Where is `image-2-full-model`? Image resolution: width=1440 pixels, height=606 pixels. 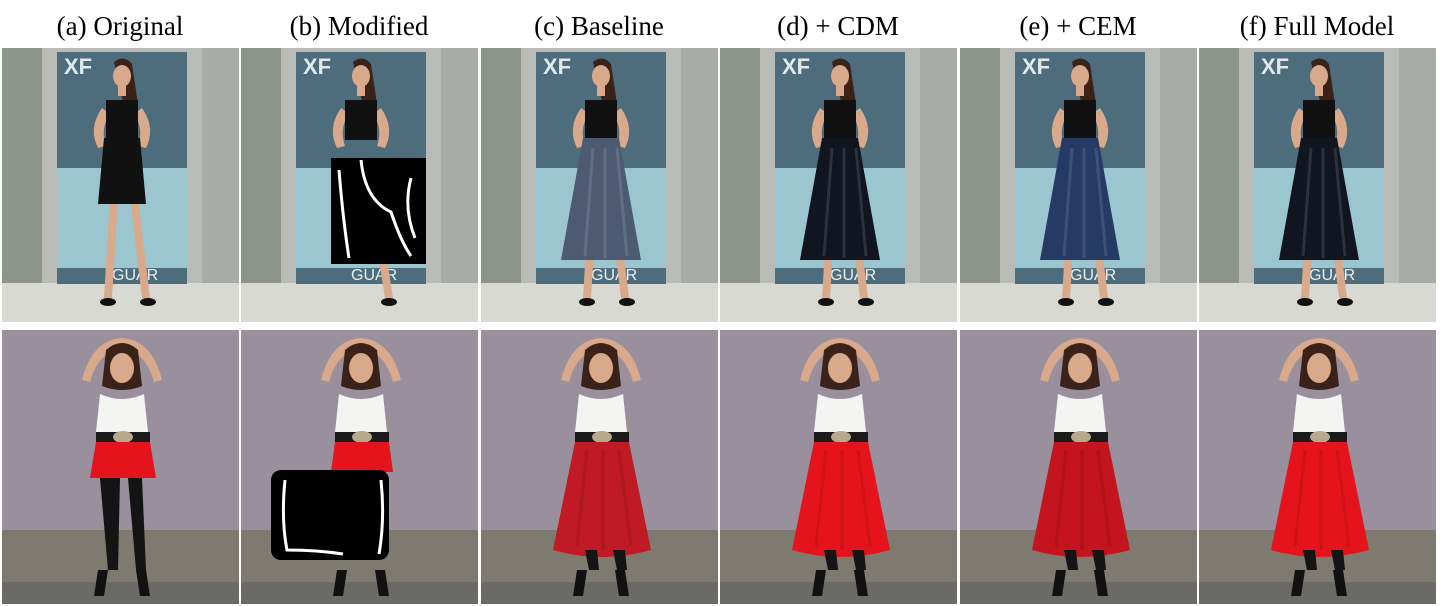
image-2-full-model is located at coordinates (1317, 467).